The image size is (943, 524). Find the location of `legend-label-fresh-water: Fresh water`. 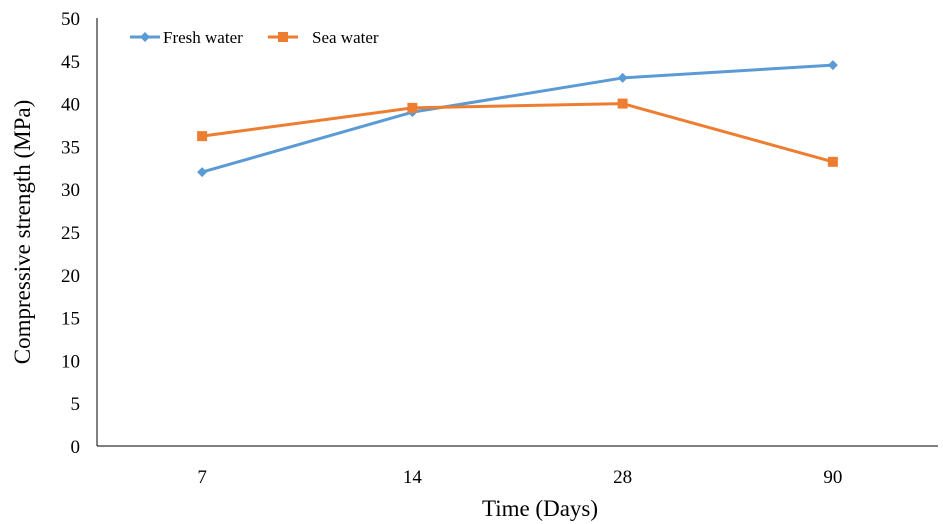

legend-label-fresh-water: Fresh water is located at coordinates (203, 37).